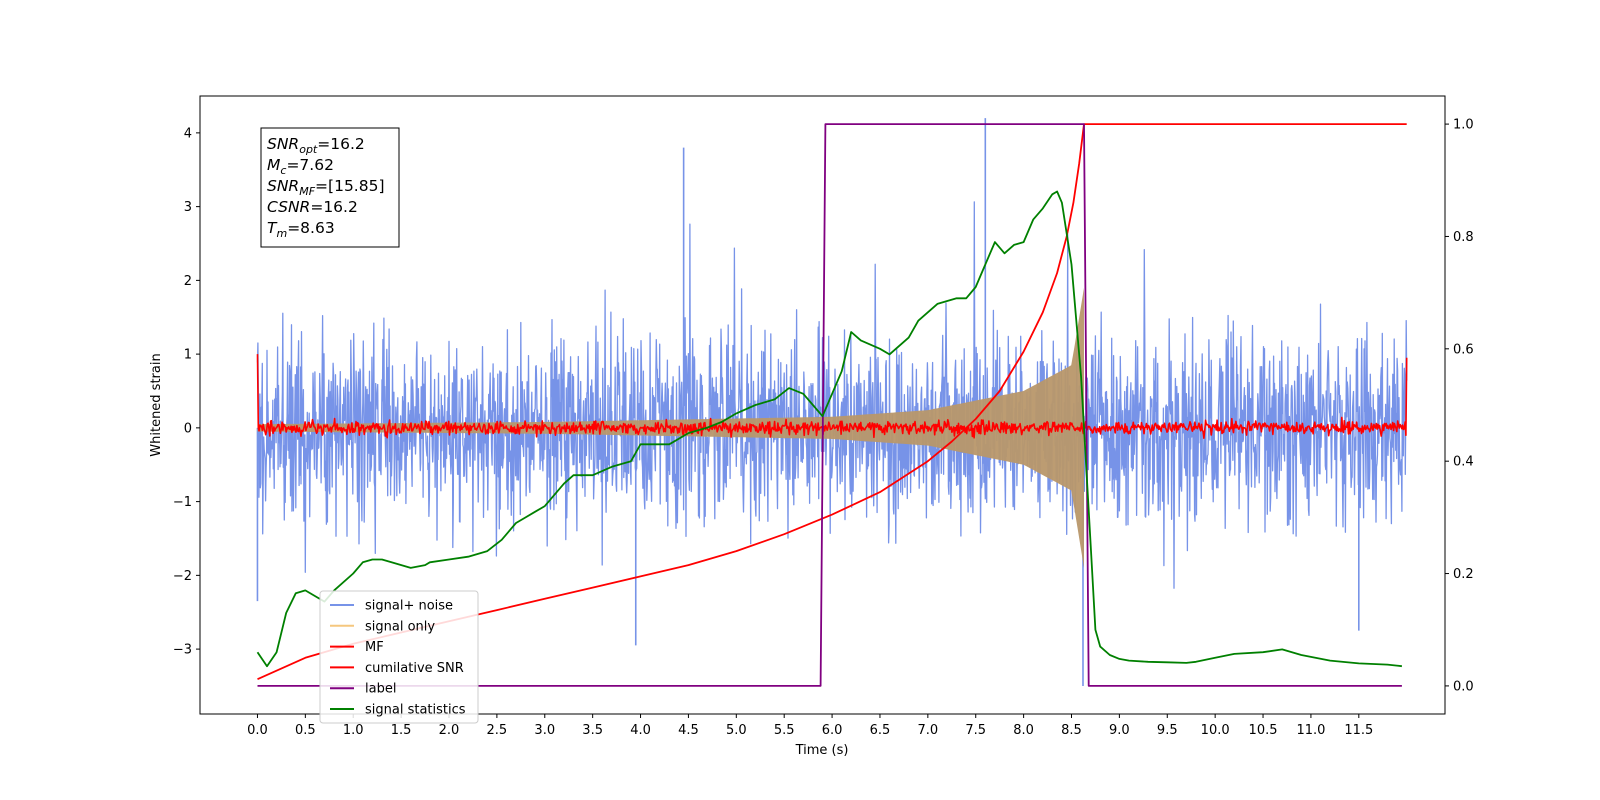 This screenshot has width=1600, height=800. Describe the element at coordinates (688, 730) in the screenshot. I see `x-tick-label: 4.5` at that location.